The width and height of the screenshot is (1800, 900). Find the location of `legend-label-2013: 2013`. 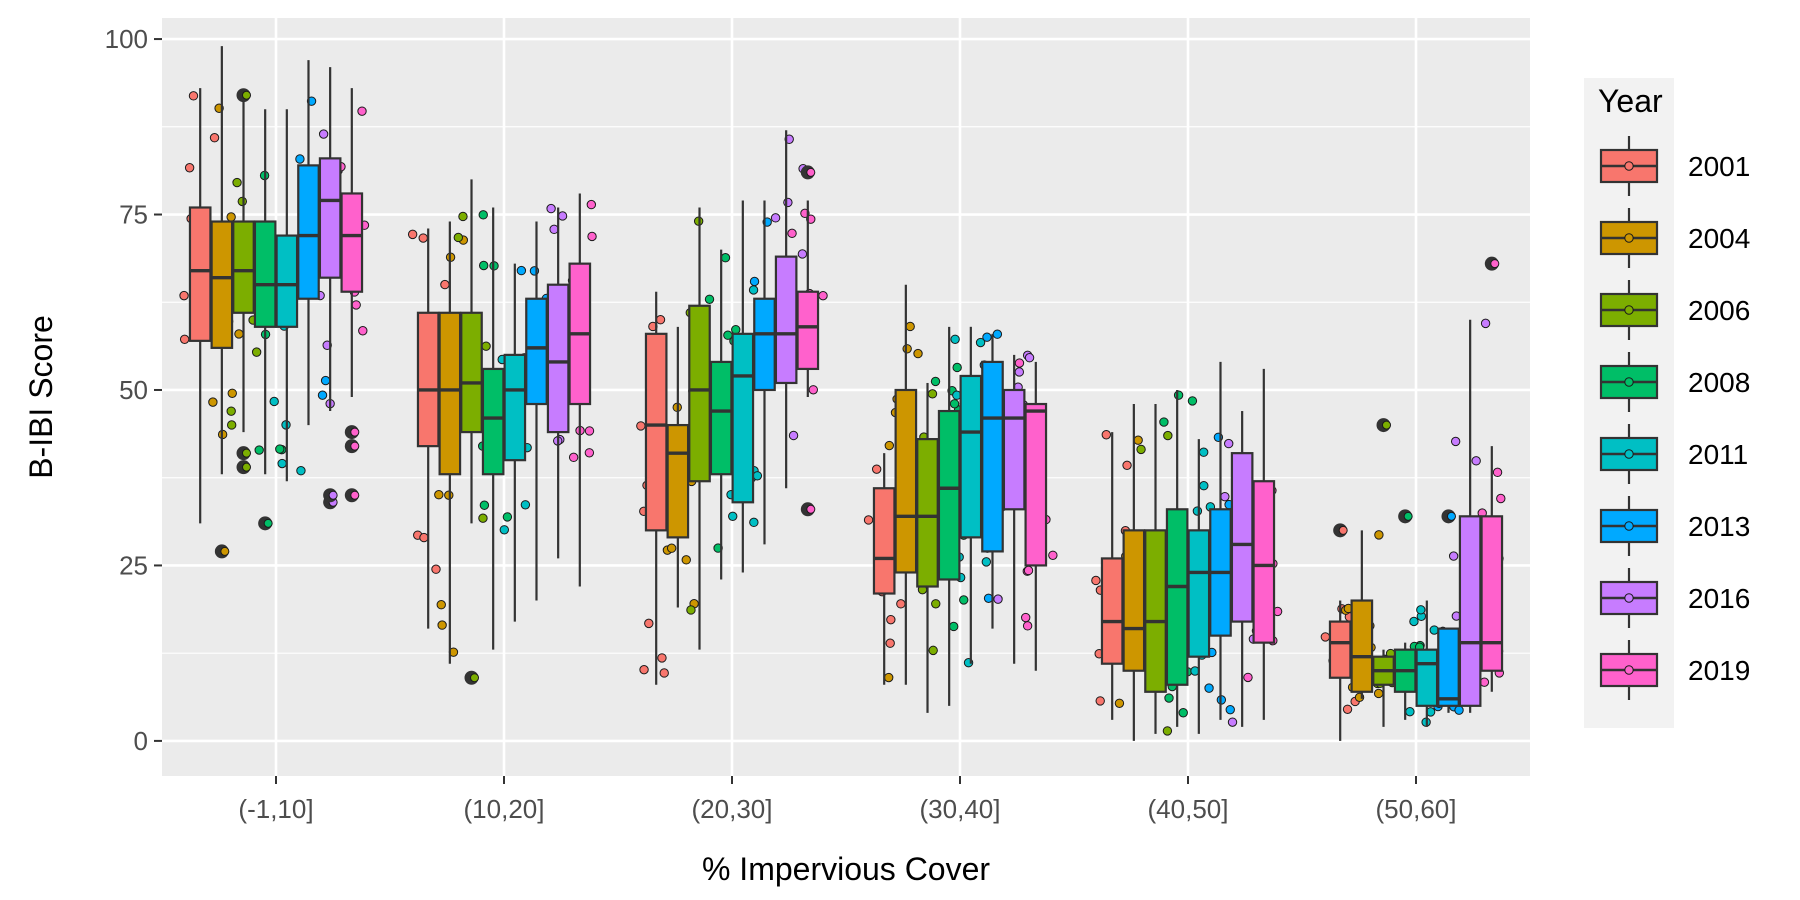

legend-label-2013: 2013 is located at coordinates (1719, 526).